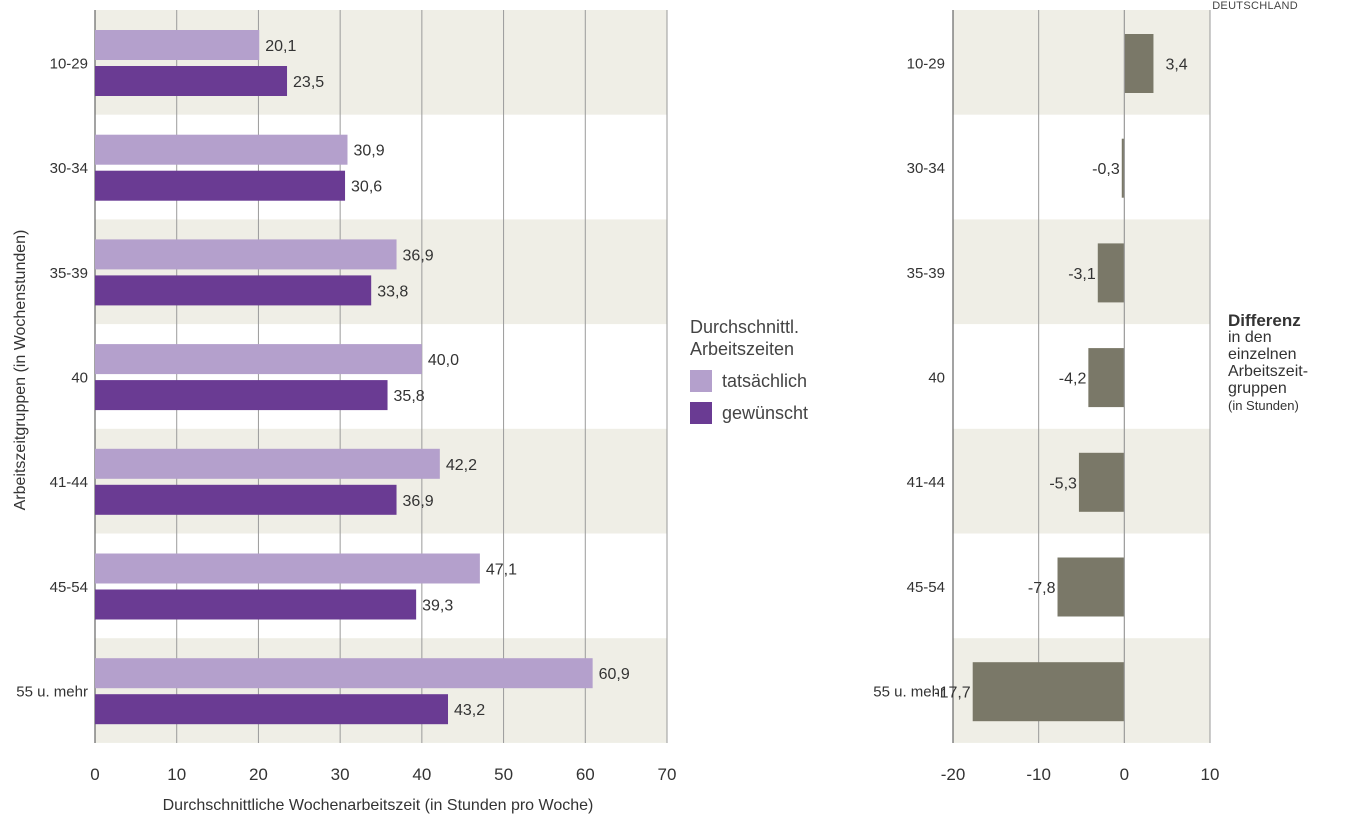 Image resolution: width=1348 pixels, height=816 pixels. Describe the element at coordinates (69, 587) in the screenshot. I see `left-category-label: 45-54` at that location.